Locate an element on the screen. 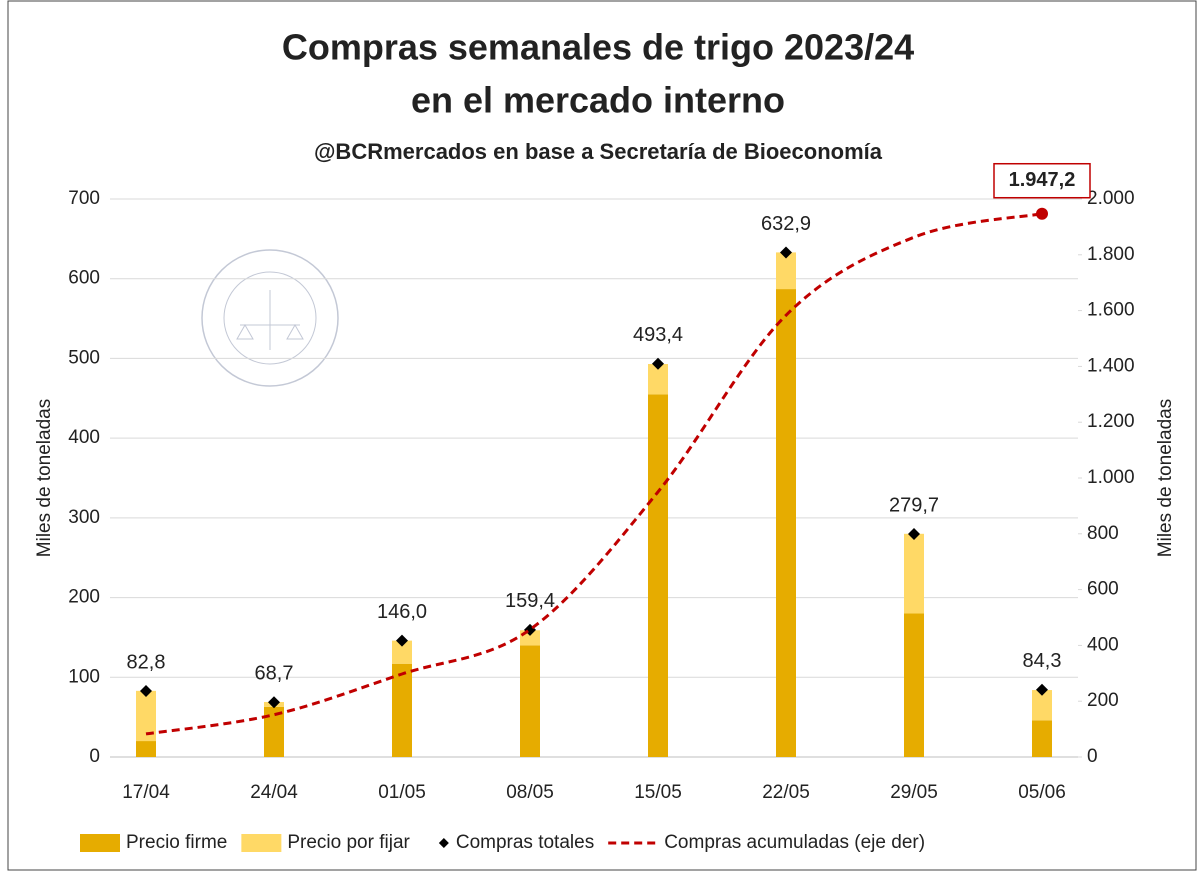 Image resolution: width=1198 pixels, height=876 pixels. data-label: 632,9 is located at coordinates (786, 224).